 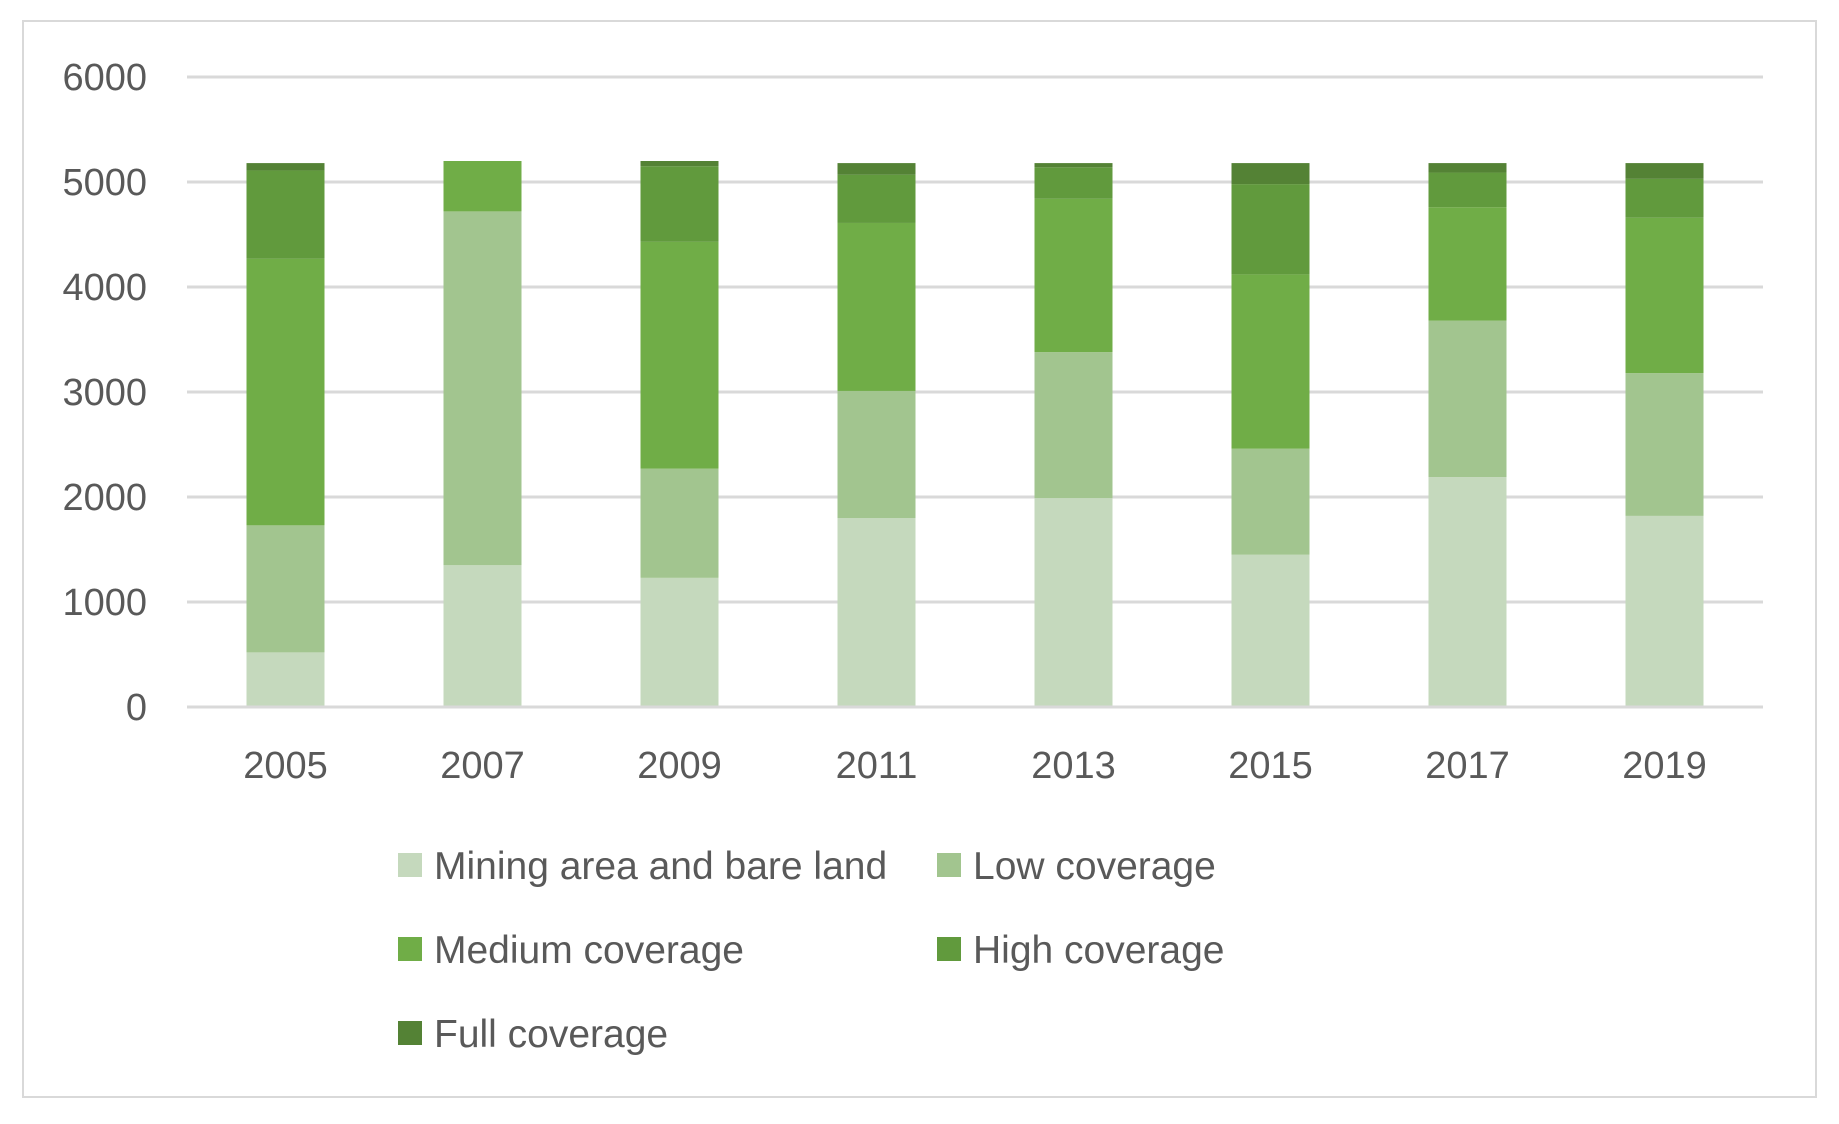 What do you see at coordinates (975, 766) in the screenshot?
I see `x-axis-ticks: 2005 2007 2009 2011 2013 2015 2017 2019` at bounding box center [975, 766].